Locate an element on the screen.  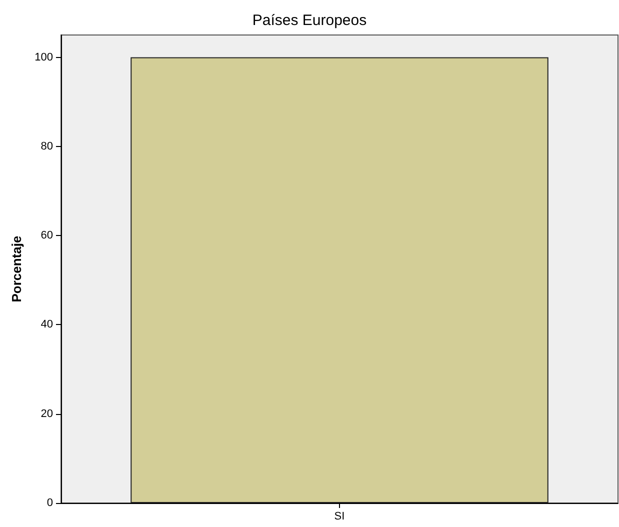
y-tick-label: 0 is located at coordinates (49, 503).